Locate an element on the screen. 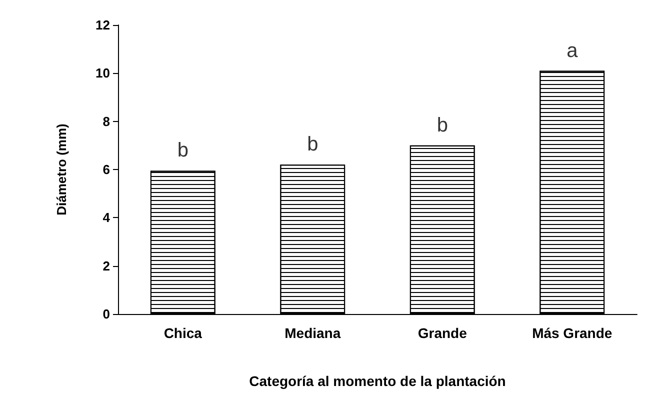 This screenshot has height=411, width=665. x-tick-label: Mediana is located at coordinates (312, 333).